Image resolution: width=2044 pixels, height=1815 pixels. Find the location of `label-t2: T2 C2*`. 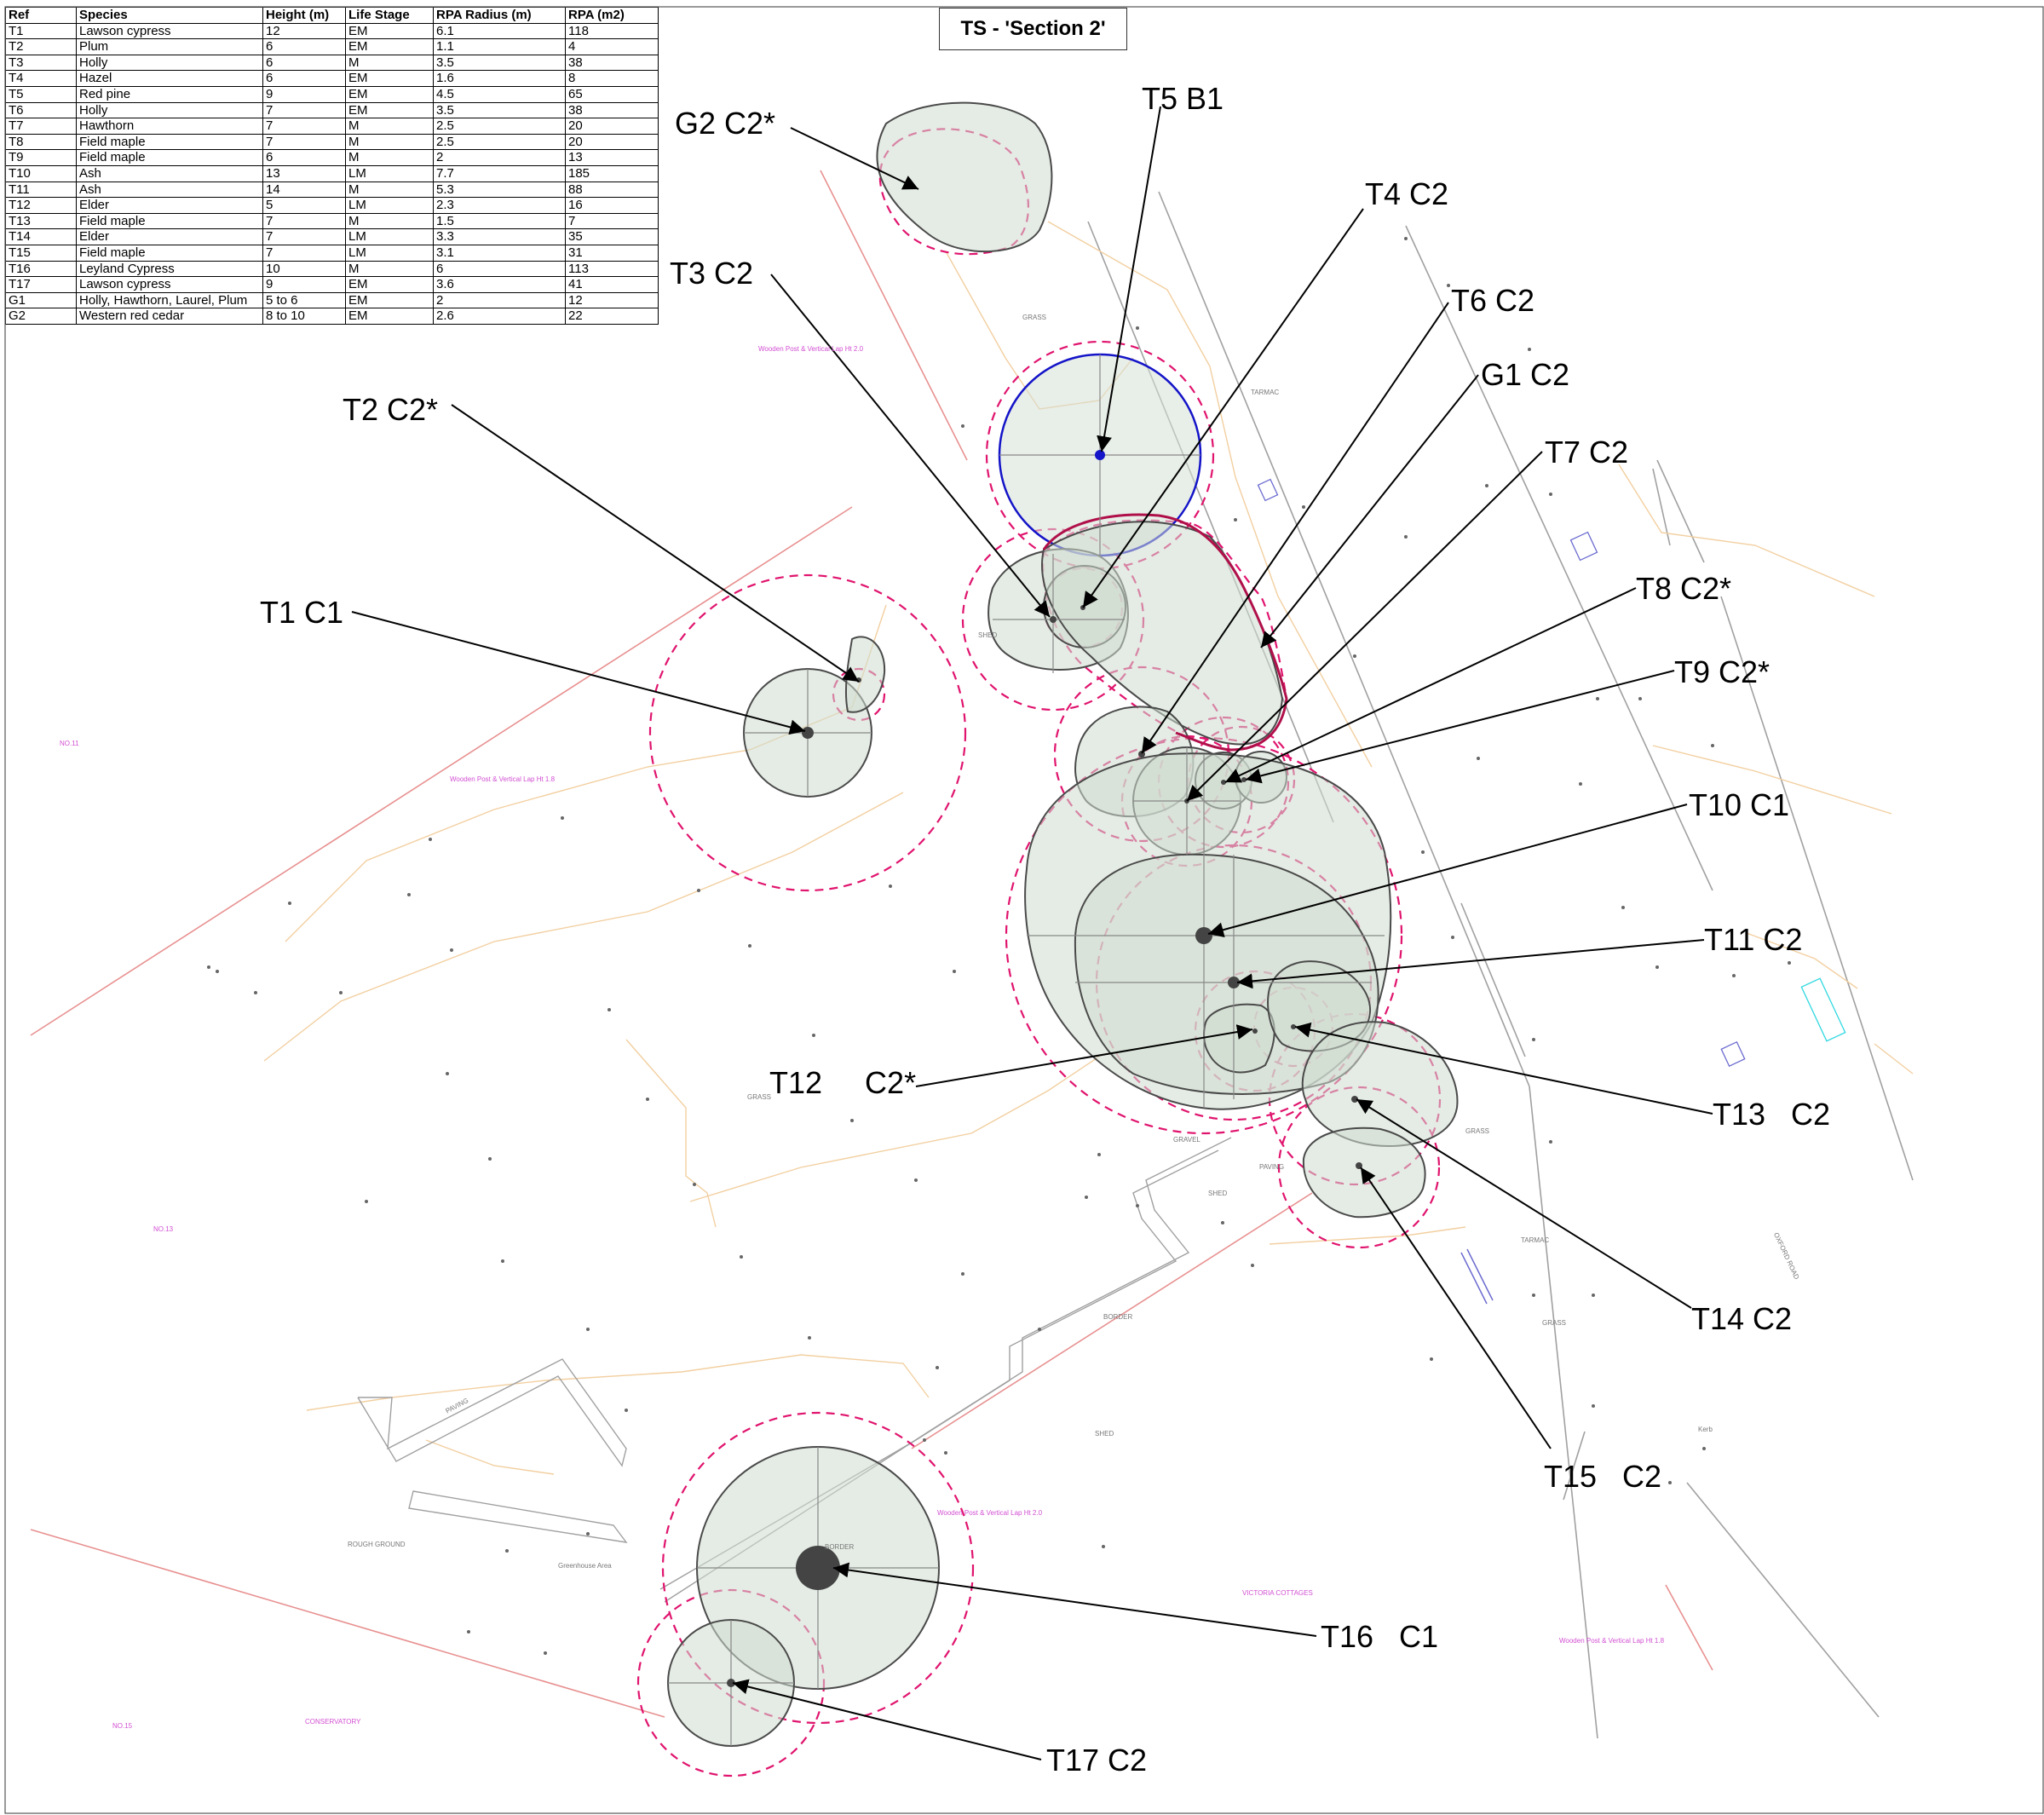

label-t2: T2 C2* is located at coordinates (390, 409).